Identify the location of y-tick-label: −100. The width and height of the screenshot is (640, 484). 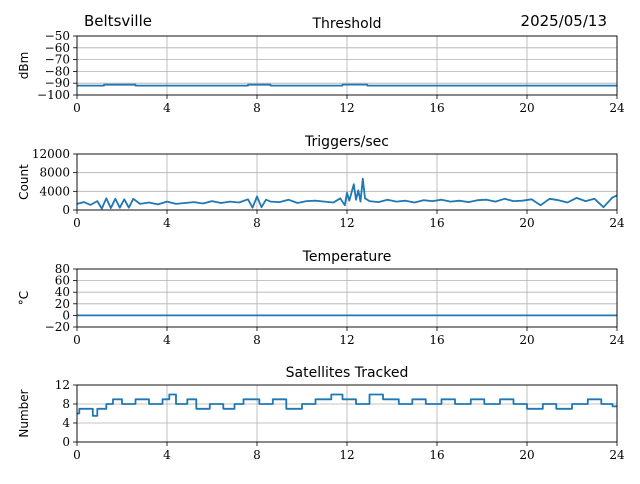
(53, 95).